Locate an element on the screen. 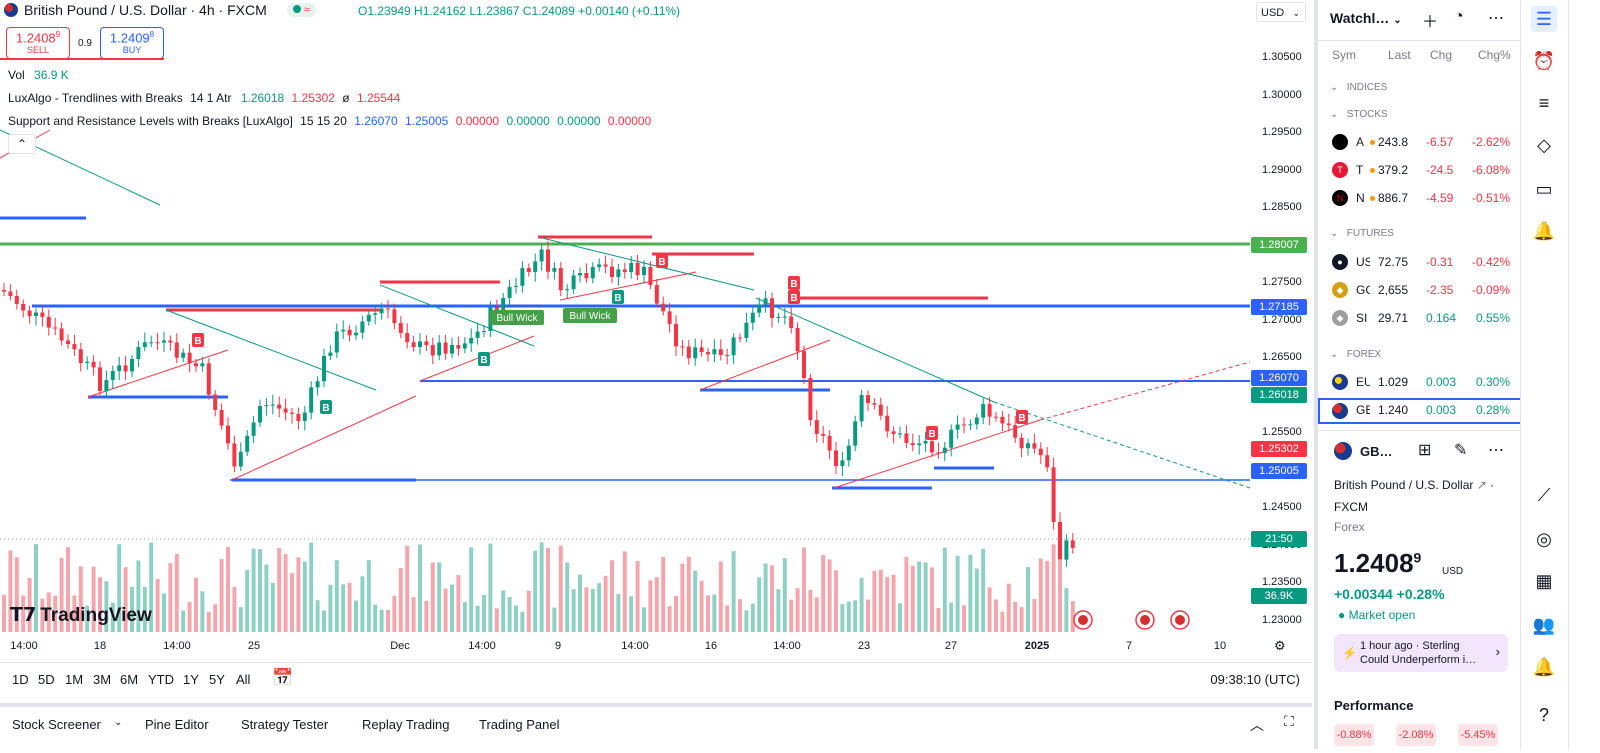 Image resolution: width=1600 pixels, height=753 pixels. apple-logo-icon is located at coordinates (1340, 142).